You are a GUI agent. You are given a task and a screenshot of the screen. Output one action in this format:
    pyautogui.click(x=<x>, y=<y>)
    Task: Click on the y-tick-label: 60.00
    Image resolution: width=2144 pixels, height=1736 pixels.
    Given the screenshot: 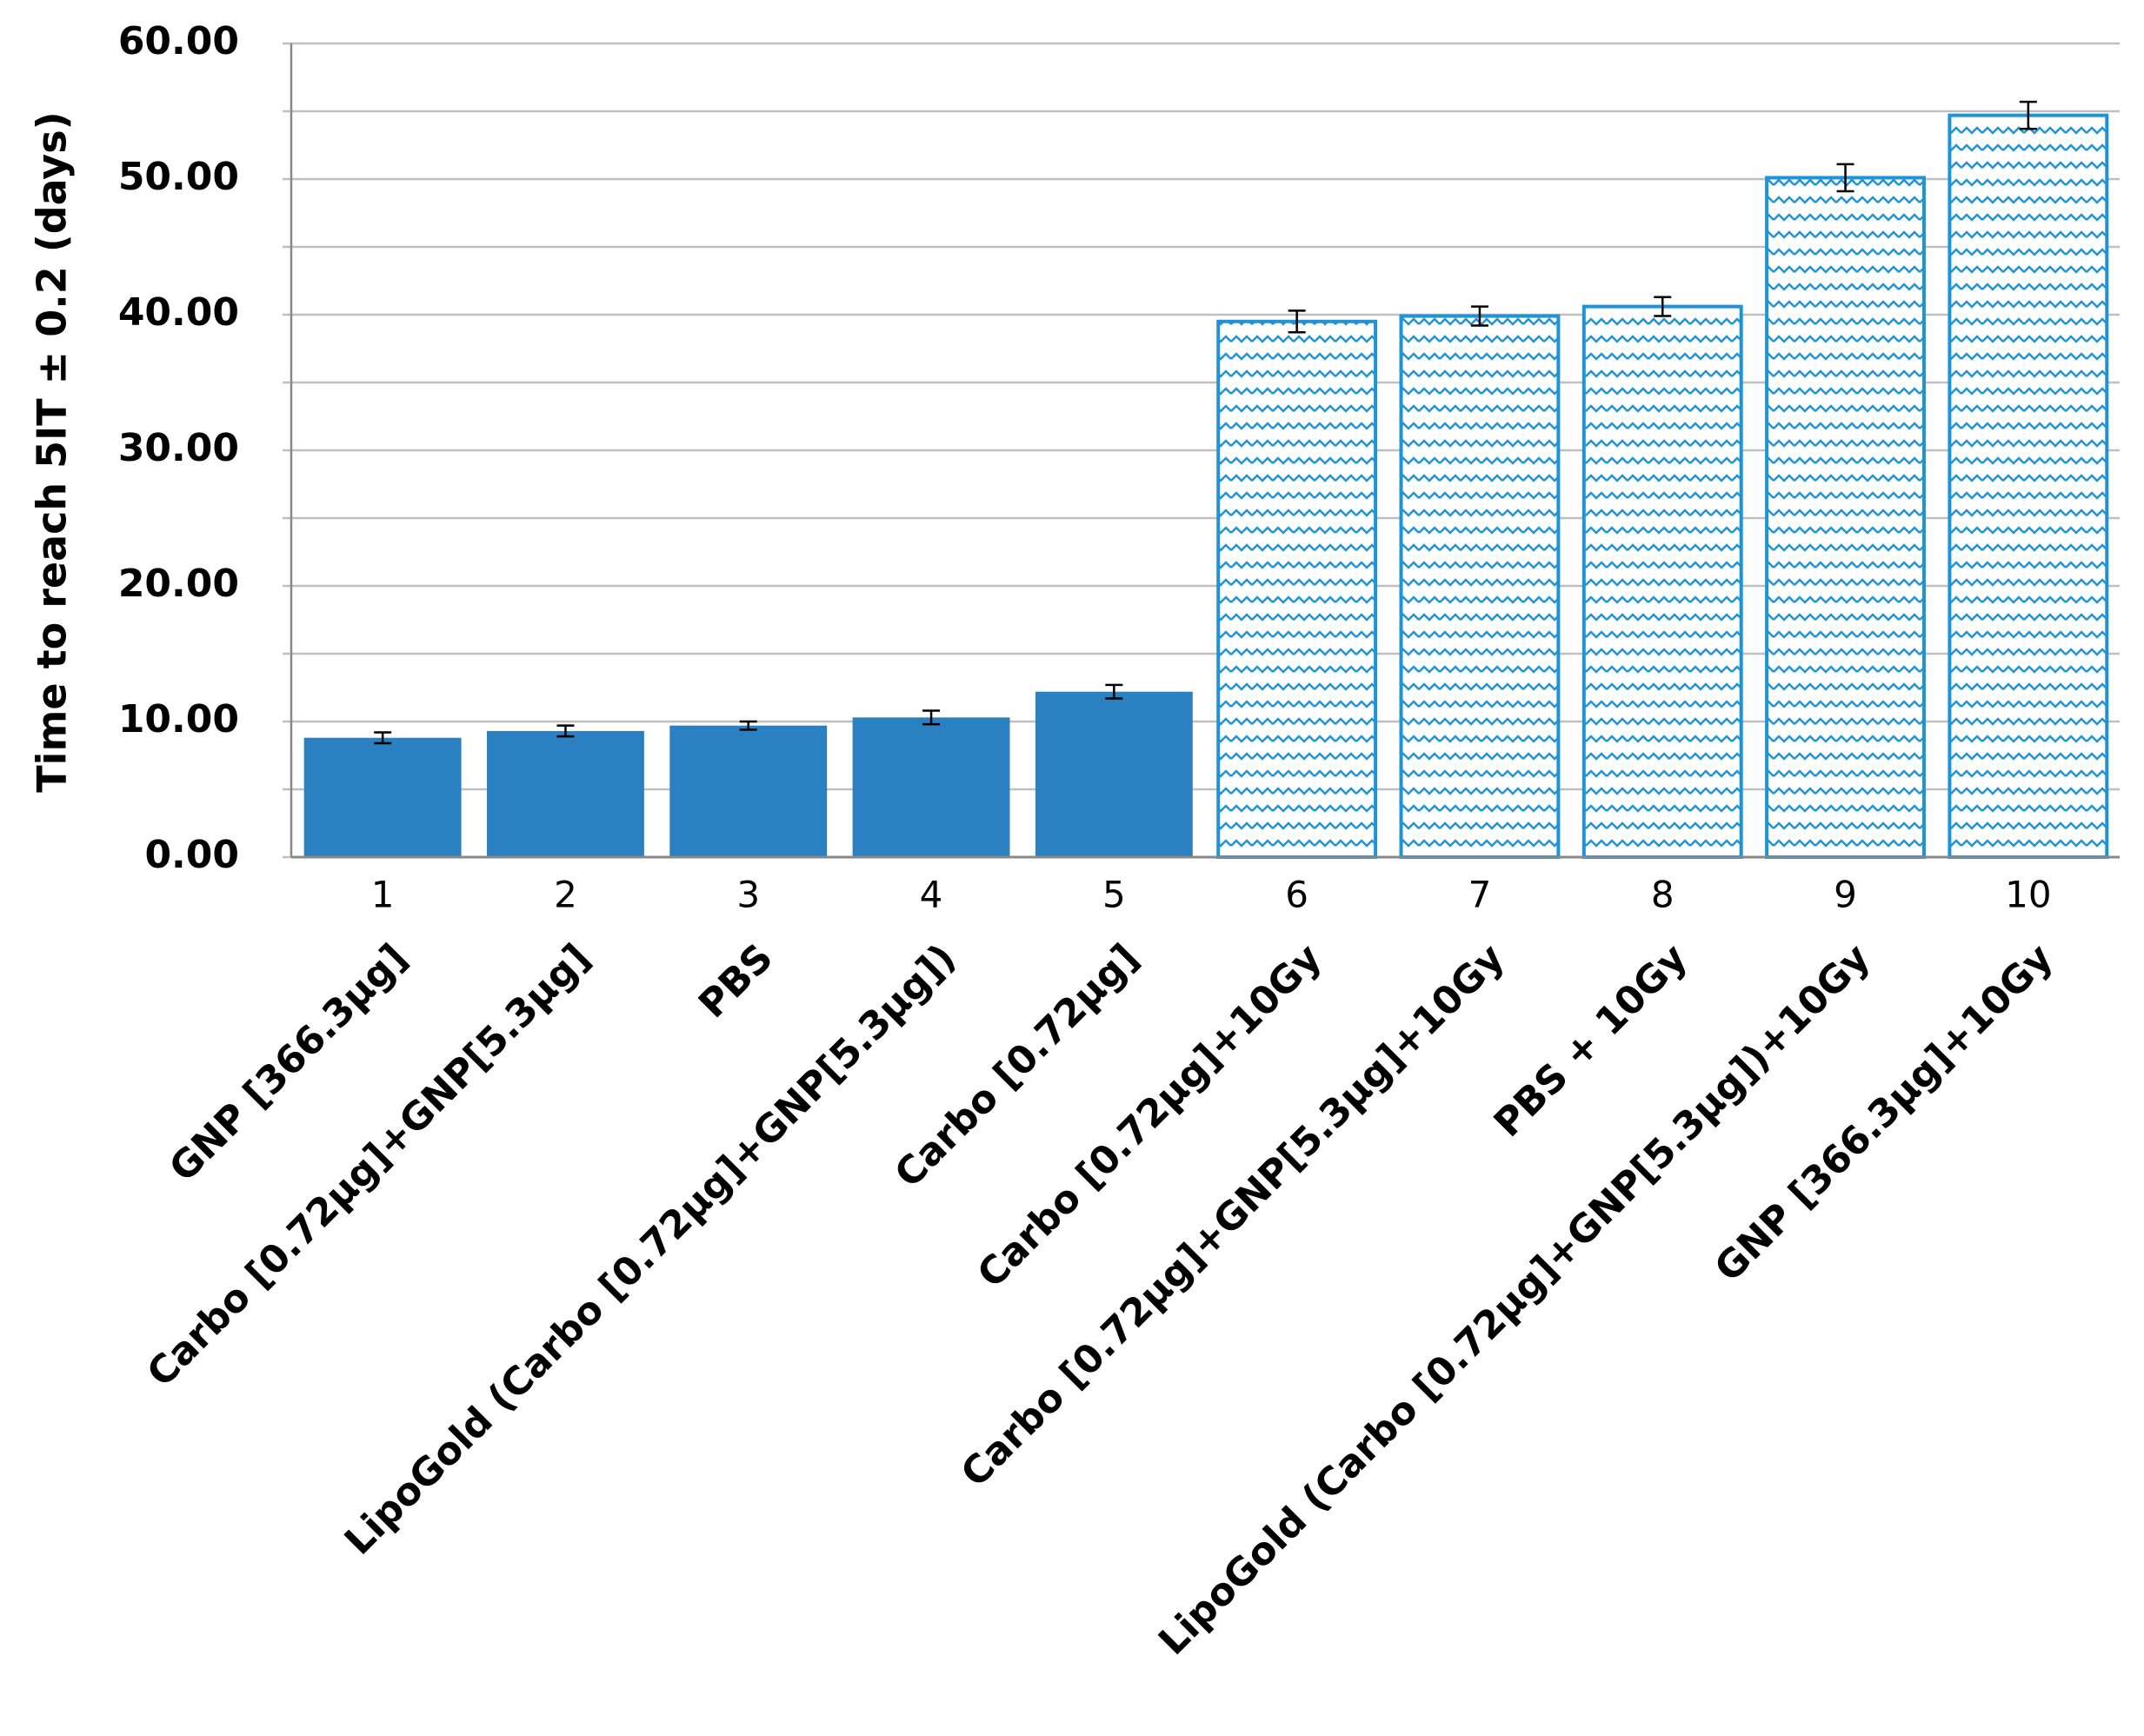 What is the action you would take?
    pyautogui.click(x=178, y=41)
    